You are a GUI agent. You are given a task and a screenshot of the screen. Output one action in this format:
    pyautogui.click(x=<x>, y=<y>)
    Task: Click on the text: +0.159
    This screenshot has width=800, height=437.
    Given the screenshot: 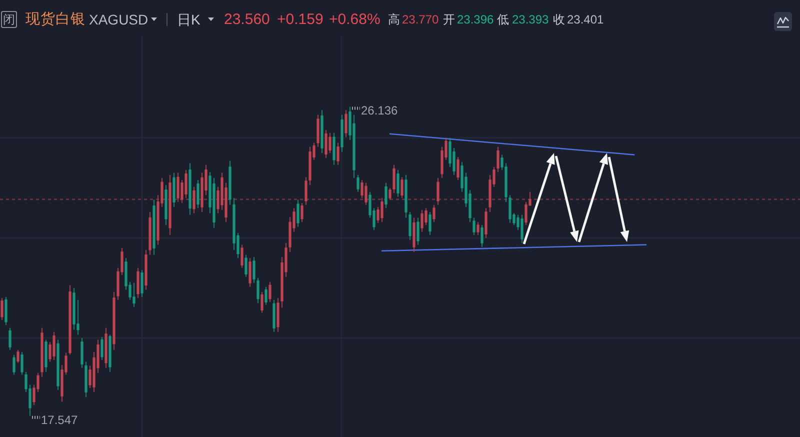 What is the action you would take?
    pyautogui.click(x=300, y=19)
    